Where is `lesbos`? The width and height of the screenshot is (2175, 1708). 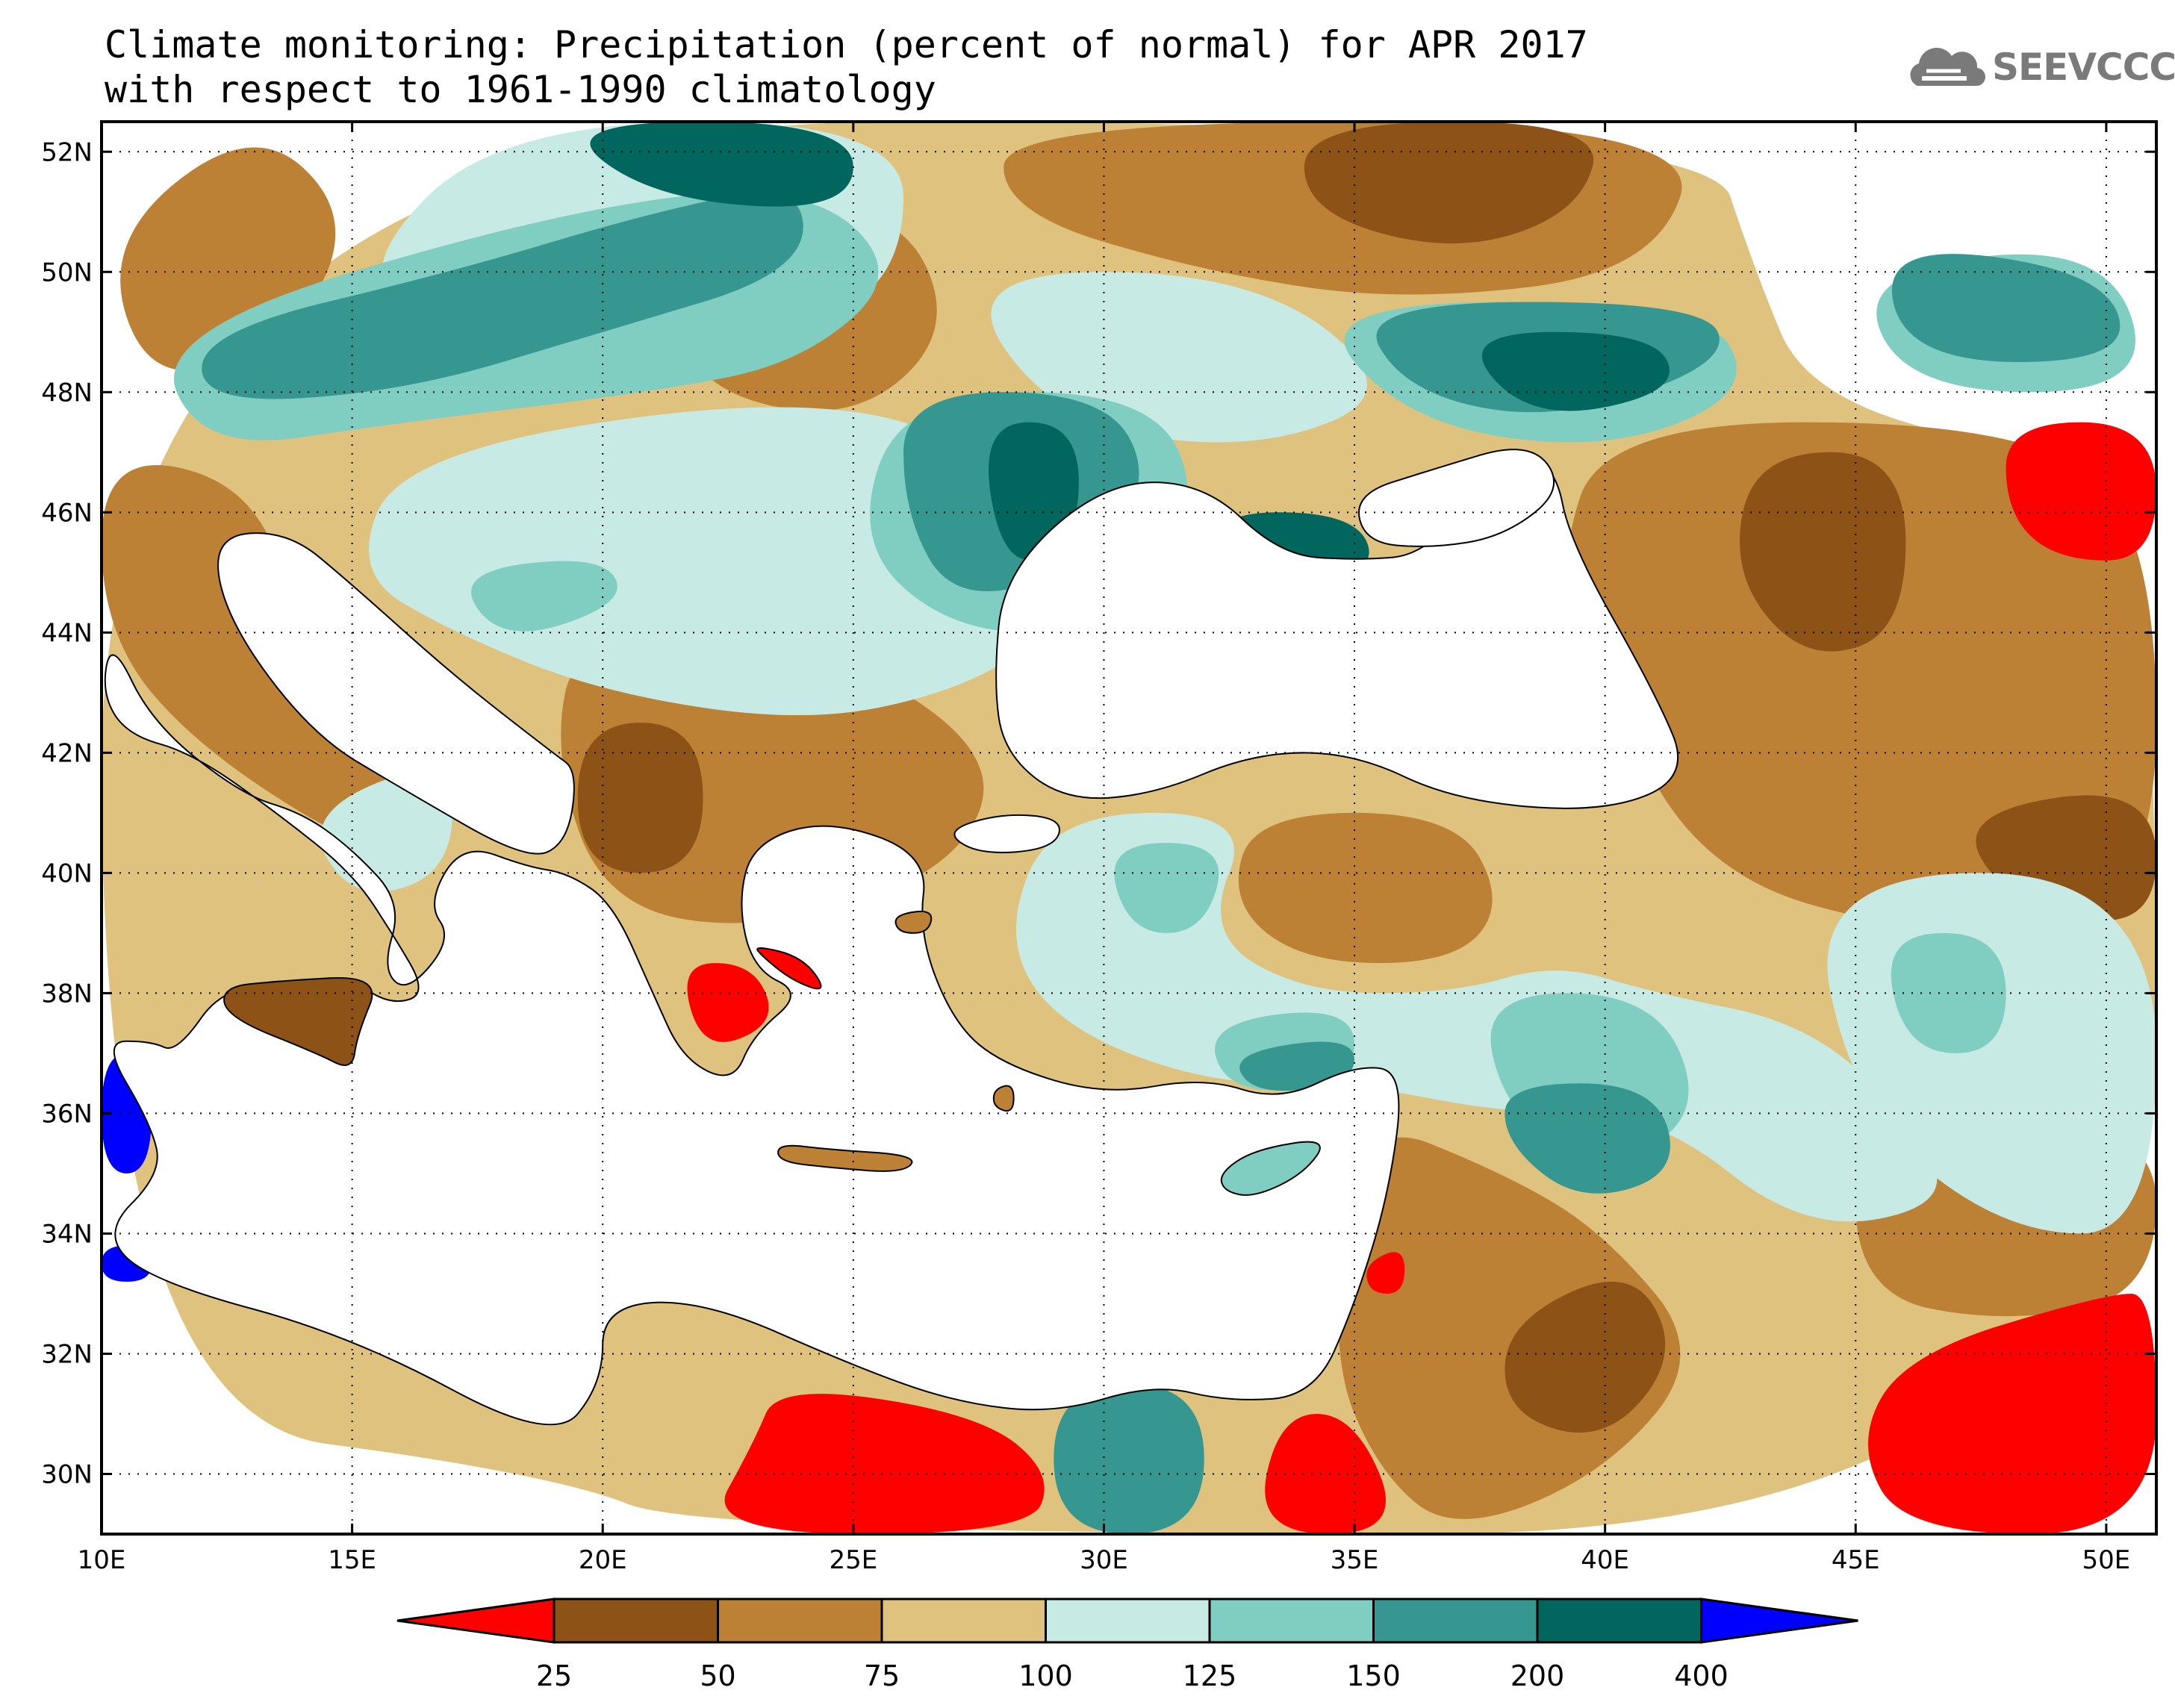 lesbos is located at coordinates (913, 922).